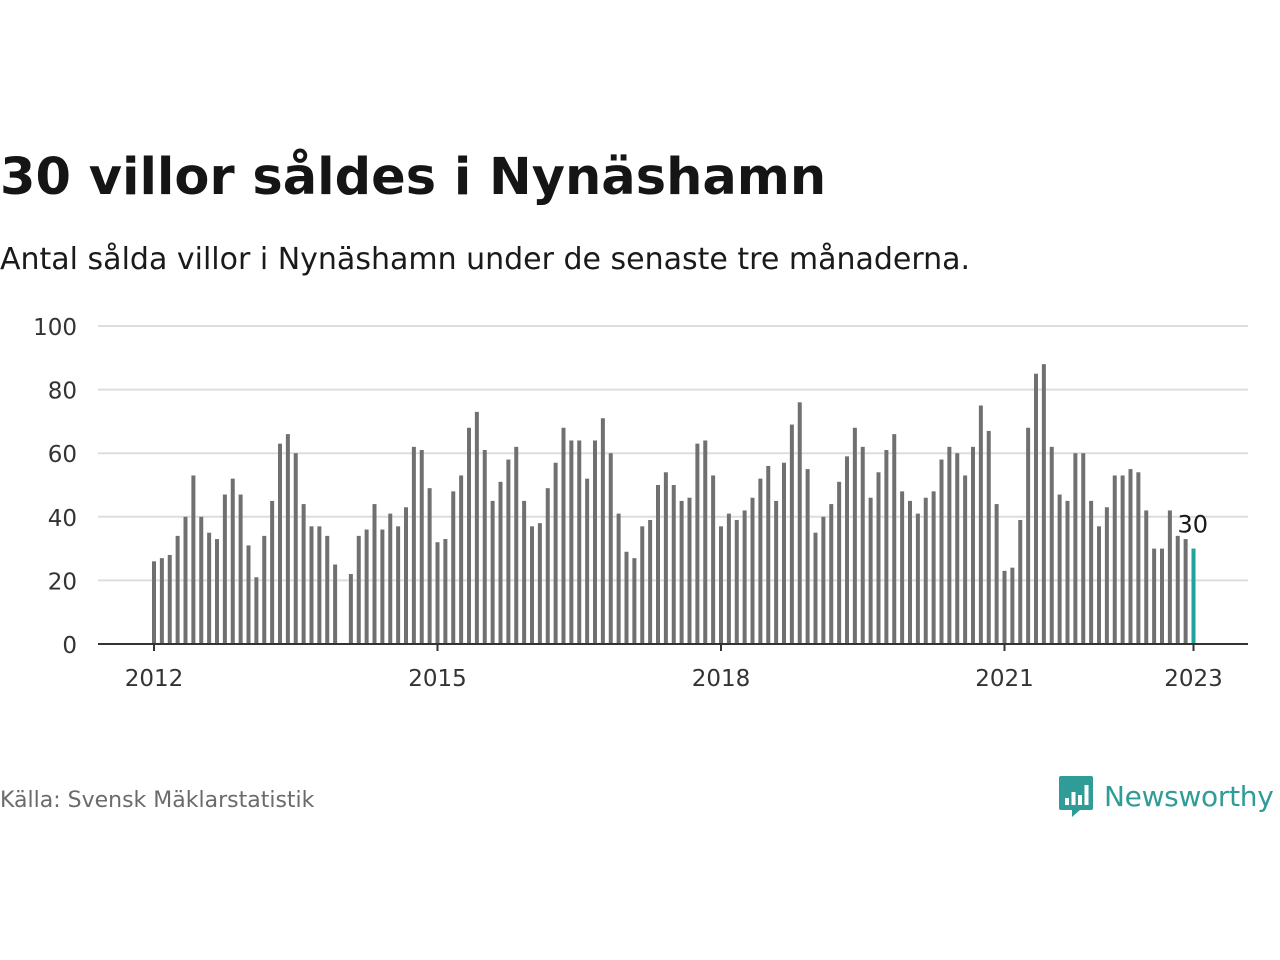  Describe the element at coordinates (1189, 796) in the screenshot. I see `brand-name: Newsworthy` at that location.